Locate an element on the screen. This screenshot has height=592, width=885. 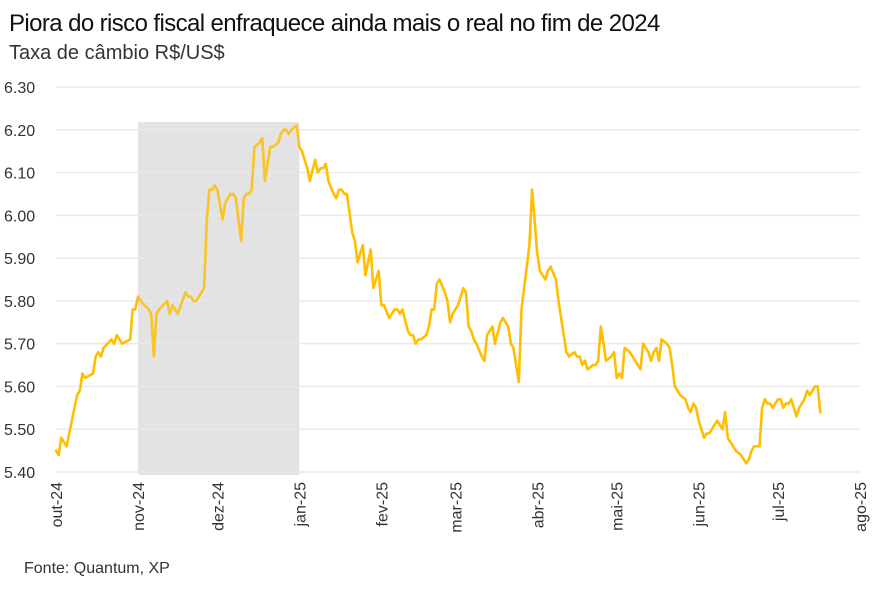
y-tick-label: 5.80 is located at coordinates (19, 302).